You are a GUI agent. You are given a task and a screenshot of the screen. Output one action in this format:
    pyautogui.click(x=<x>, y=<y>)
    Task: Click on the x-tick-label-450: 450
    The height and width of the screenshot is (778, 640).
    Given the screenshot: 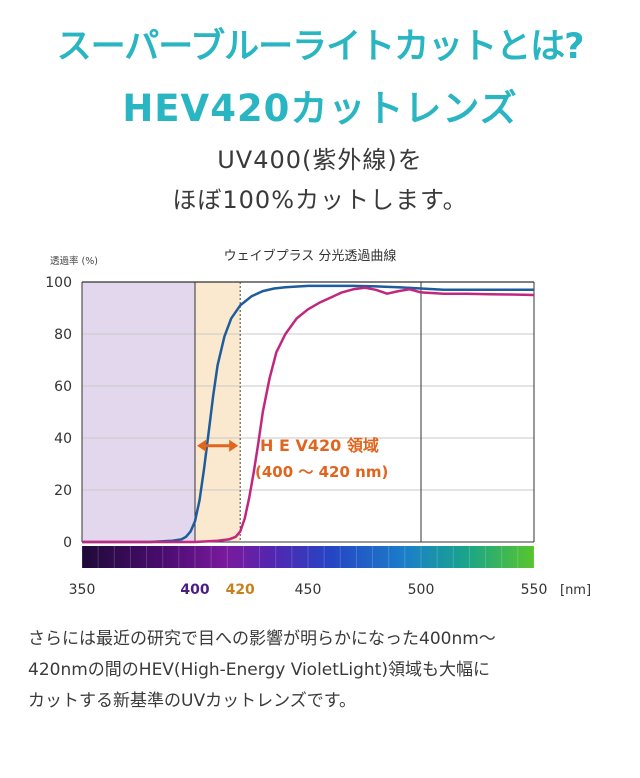 What is the action you would take?
    pyautogui.click(x=308, y=590)
    